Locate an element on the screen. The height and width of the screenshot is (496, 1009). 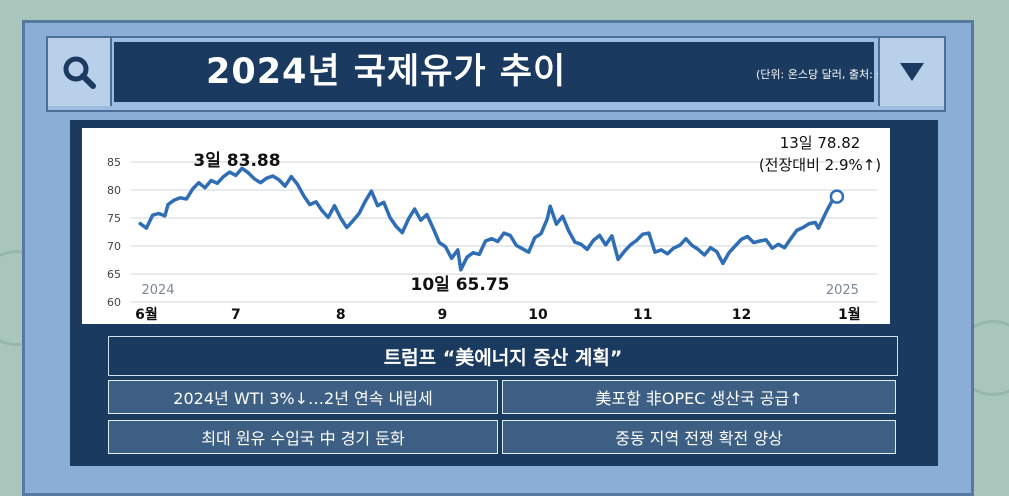
y-tick-label: 75 is located at coordinates (114, 218).